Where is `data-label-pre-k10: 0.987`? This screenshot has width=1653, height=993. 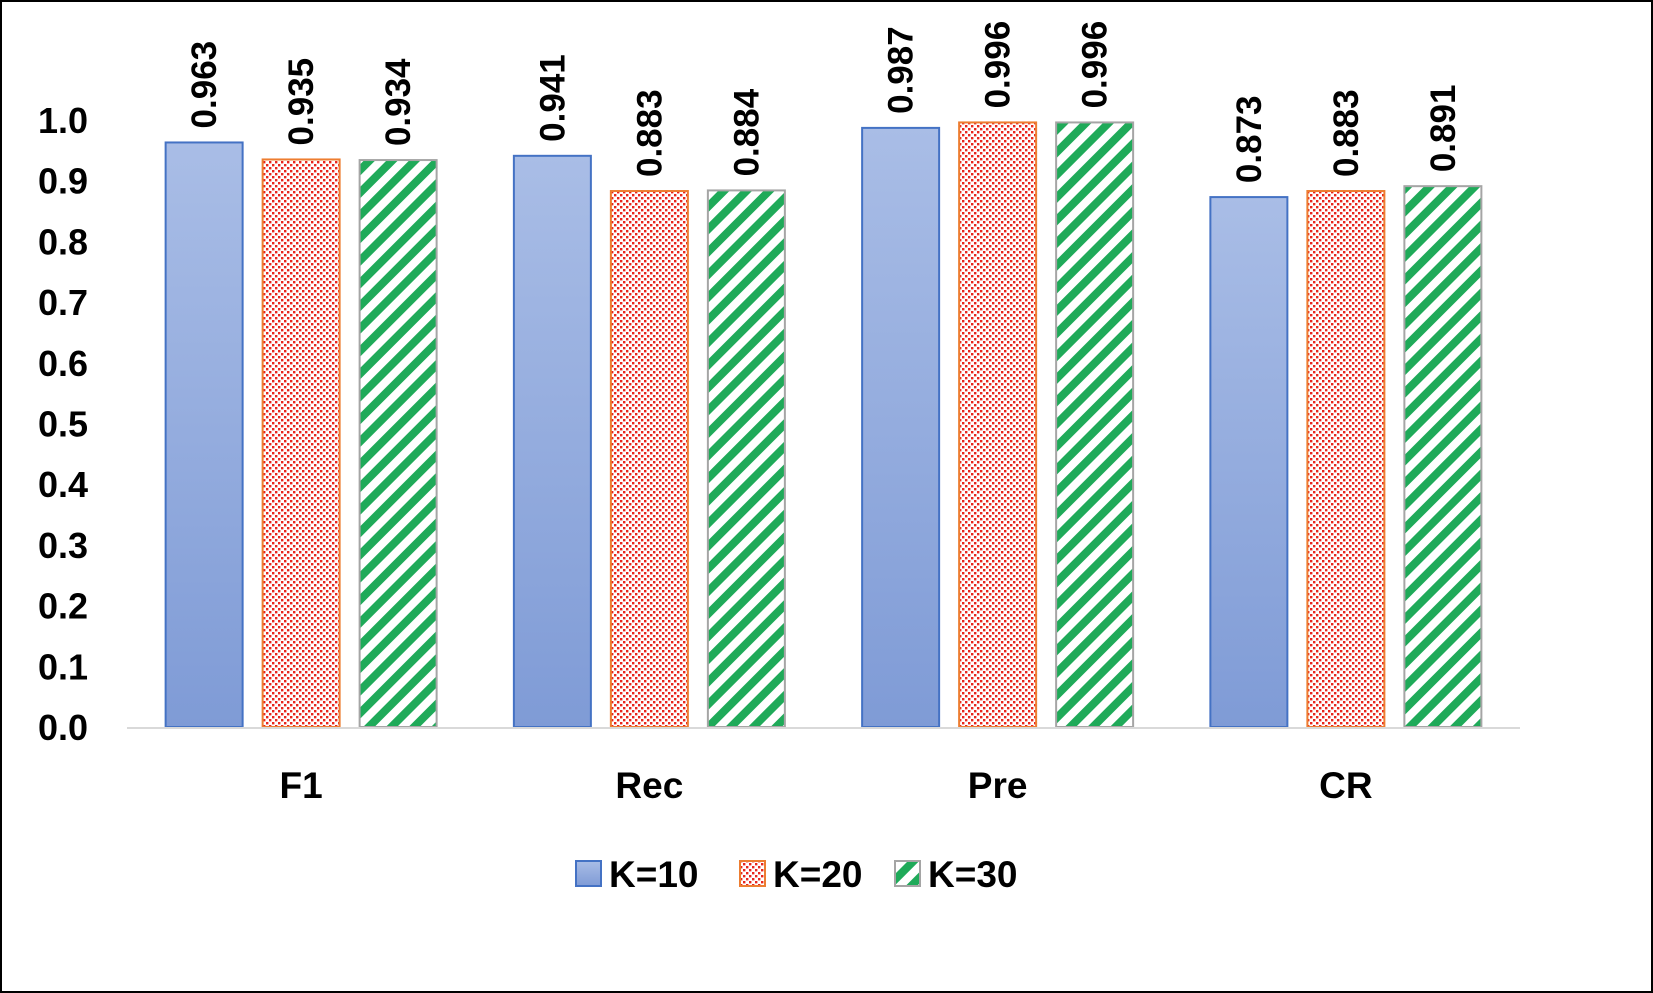 data-label-pre-k10: 0.987 is located at coordinates (901, 70).